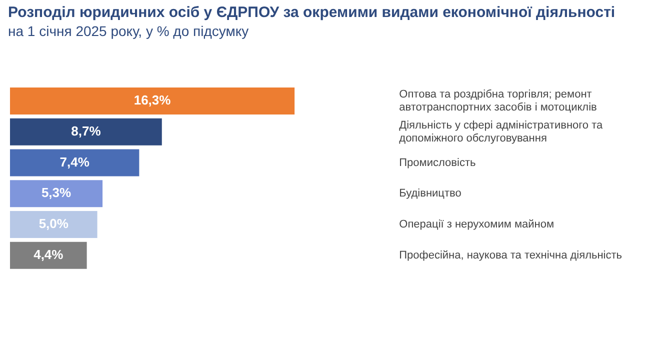 Image resolution: width=672 pixels, height=340 pixels. I want to click on chart-subtitle: на 1 січня 2025 року, у % до підсумку, so click(129, 31).